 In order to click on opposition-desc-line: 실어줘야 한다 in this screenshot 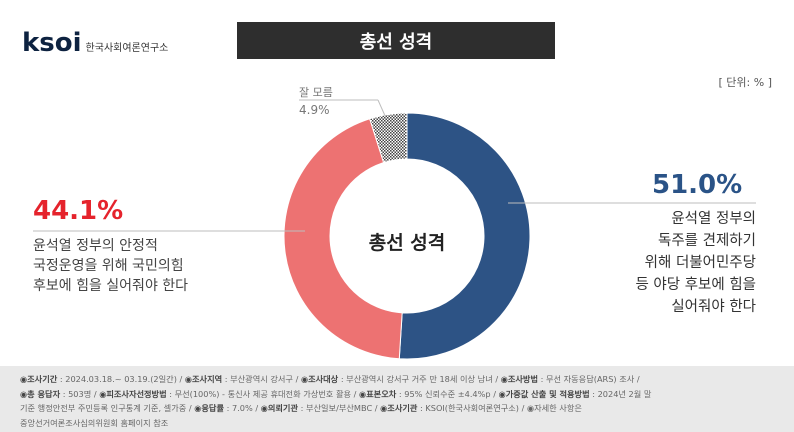, I will do `click(713, 307)`.